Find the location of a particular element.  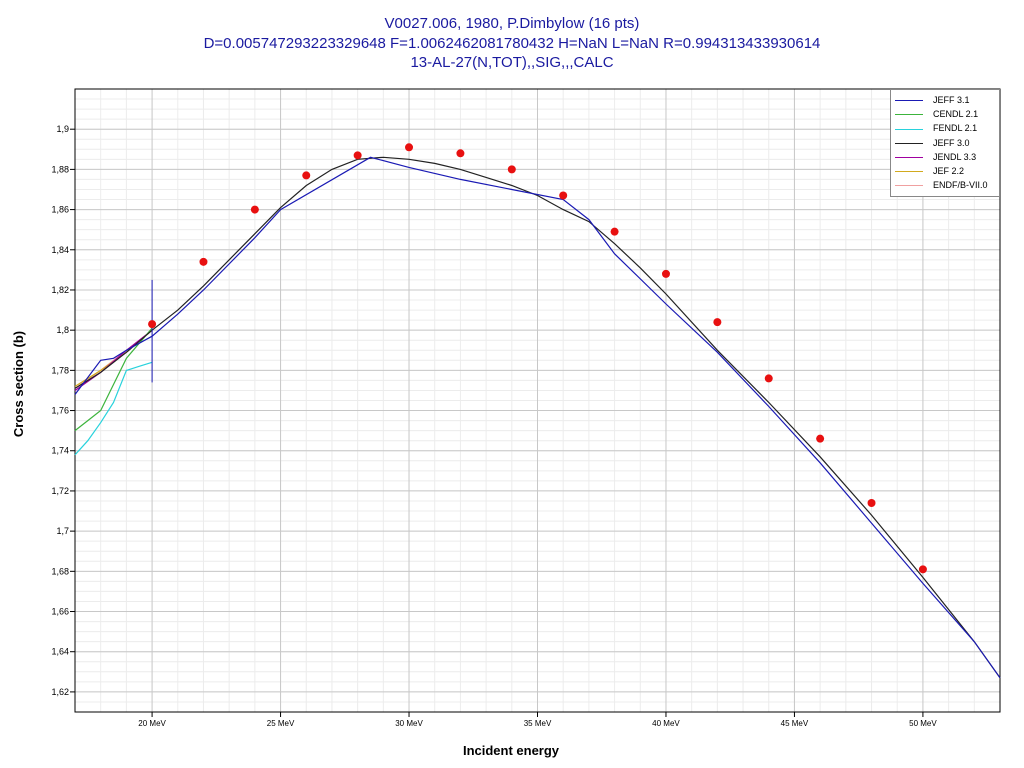

y-tick-label: 1,72 is located at coordinates (60, 491).